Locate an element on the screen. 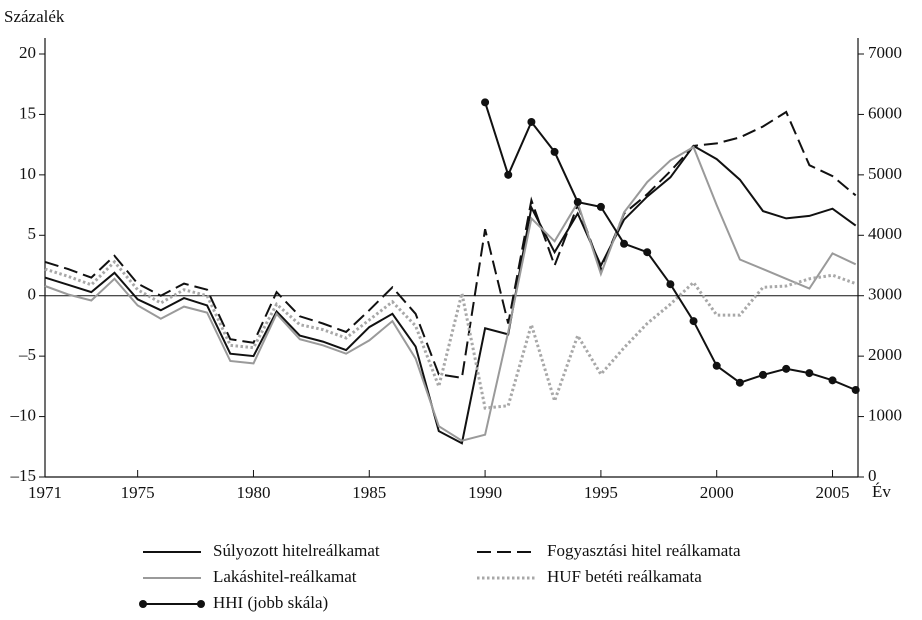 The height and width of the screenshot is (620, 922). x-tick-label: 1990 is located at coordinates (485, 492).